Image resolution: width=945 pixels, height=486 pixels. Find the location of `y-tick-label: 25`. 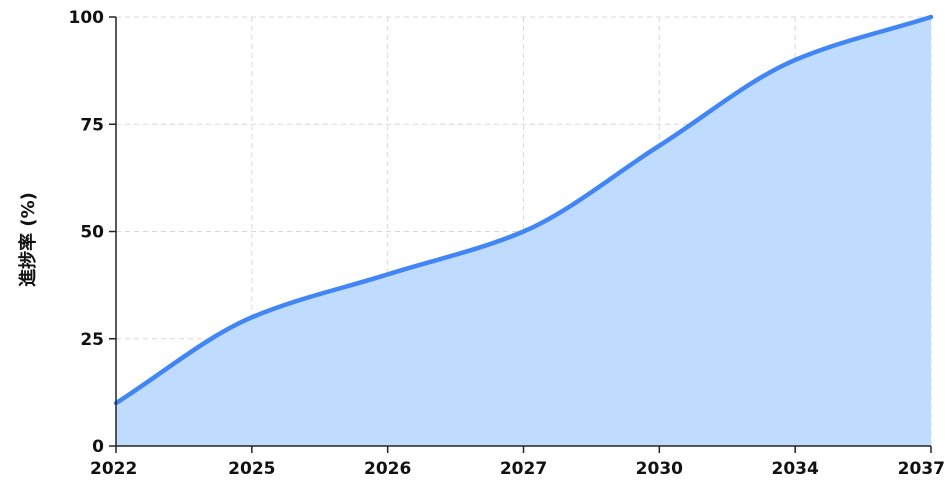

y-tick-label: 25 is located at coordinates (92, 340).